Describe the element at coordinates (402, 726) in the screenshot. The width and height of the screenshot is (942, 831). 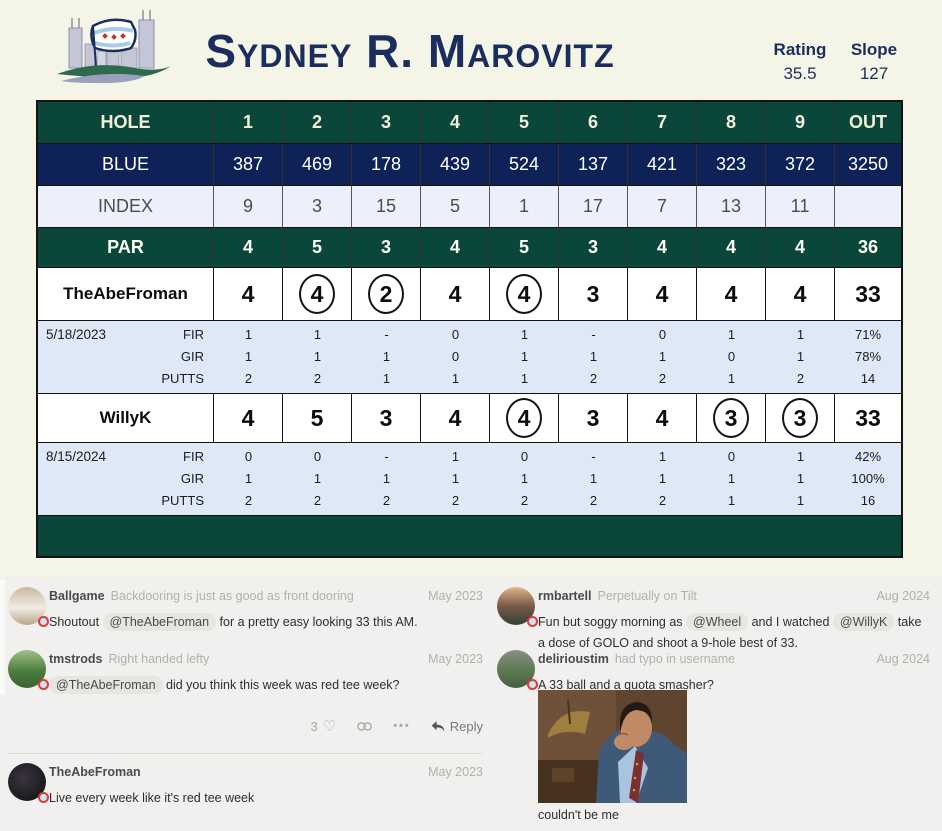
I see `more-options-icon: •••` at that location.